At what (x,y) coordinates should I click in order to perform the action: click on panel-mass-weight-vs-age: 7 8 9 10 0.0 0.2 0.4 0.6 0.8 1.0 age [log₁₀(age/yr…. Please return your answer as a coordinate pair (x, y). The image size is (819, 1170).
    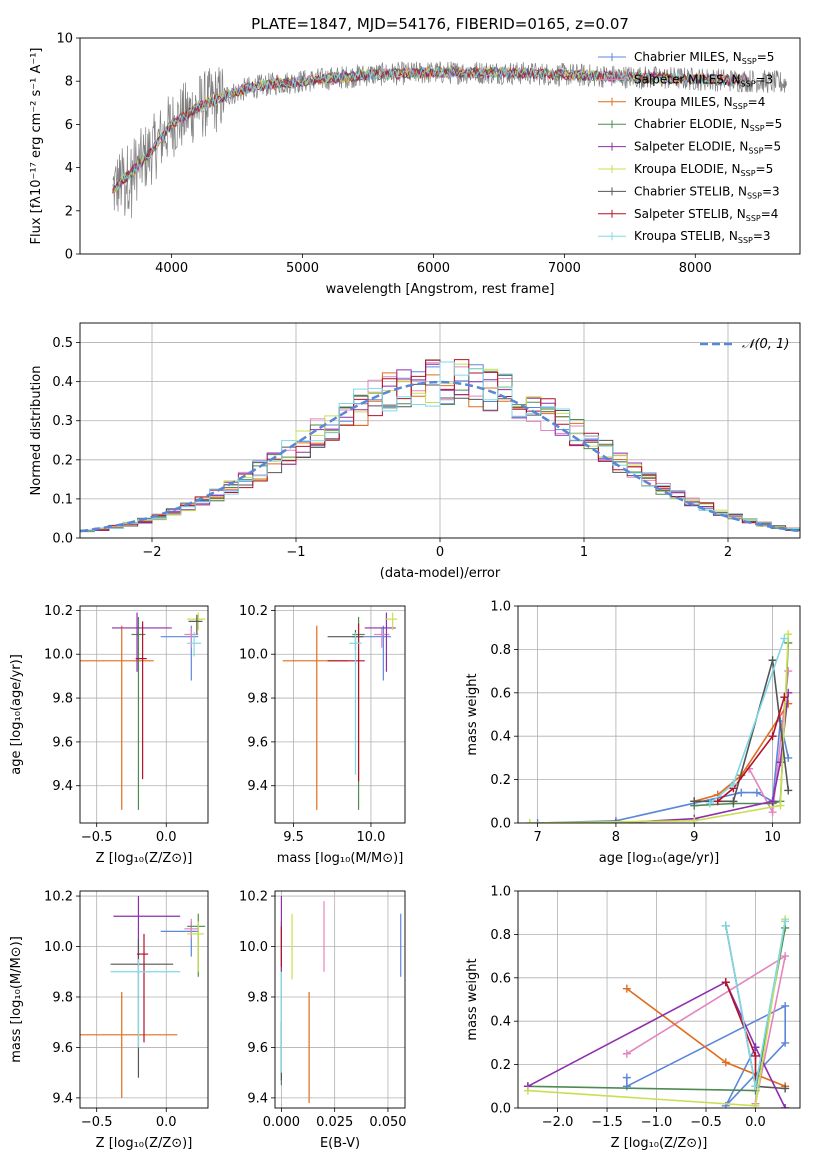
    Looking at the image, I should click on (633, 733).